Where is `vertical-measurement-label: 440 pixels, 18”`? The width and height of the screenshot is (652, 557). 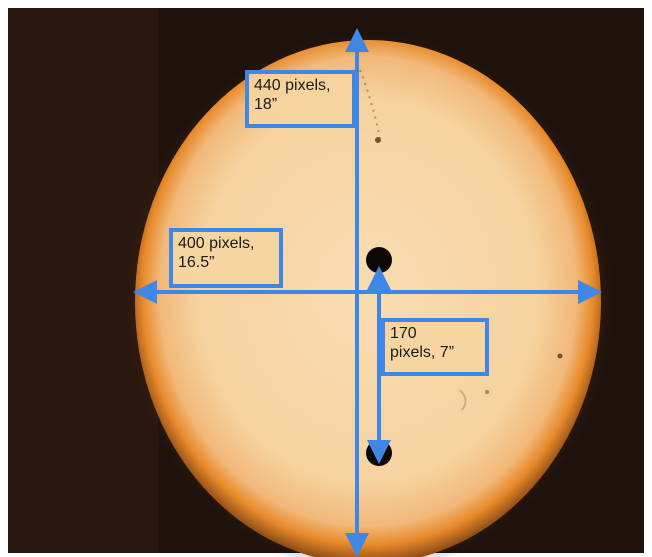 vertical-measurement-label: 440 pixels, 18” is located at coordinates (300, 99).